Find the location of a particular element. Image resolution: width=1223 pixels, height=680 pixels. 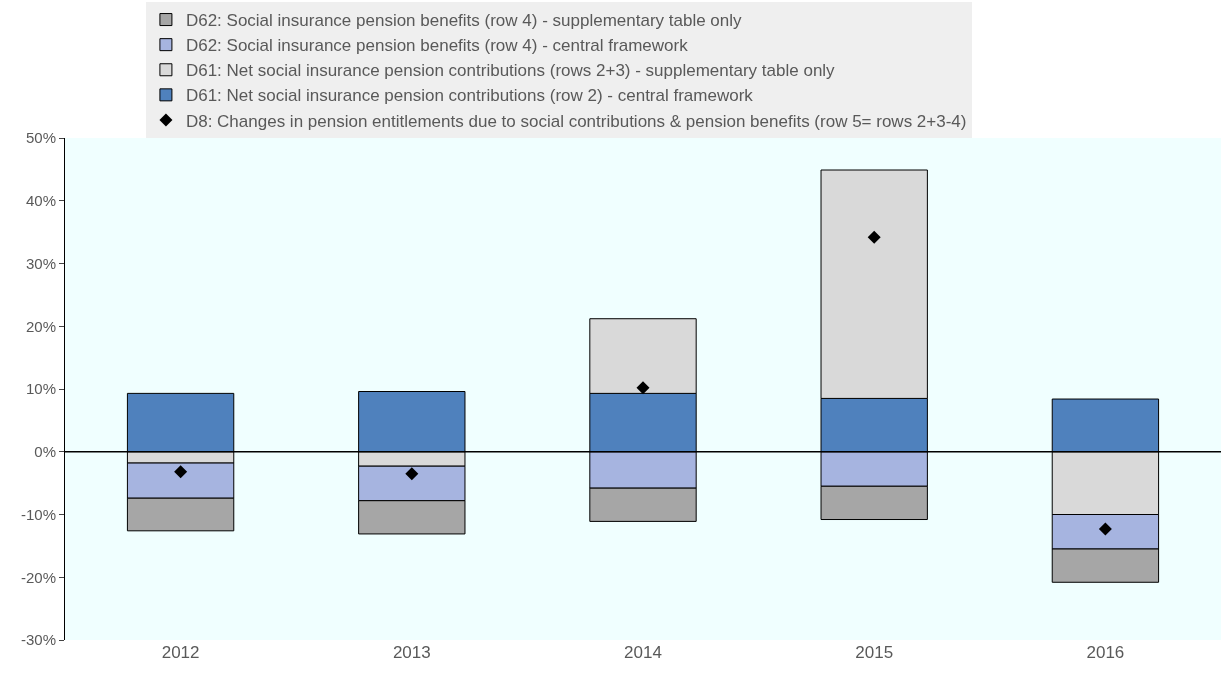

y-tick-label: 20% is located at coordinates (40, 326).